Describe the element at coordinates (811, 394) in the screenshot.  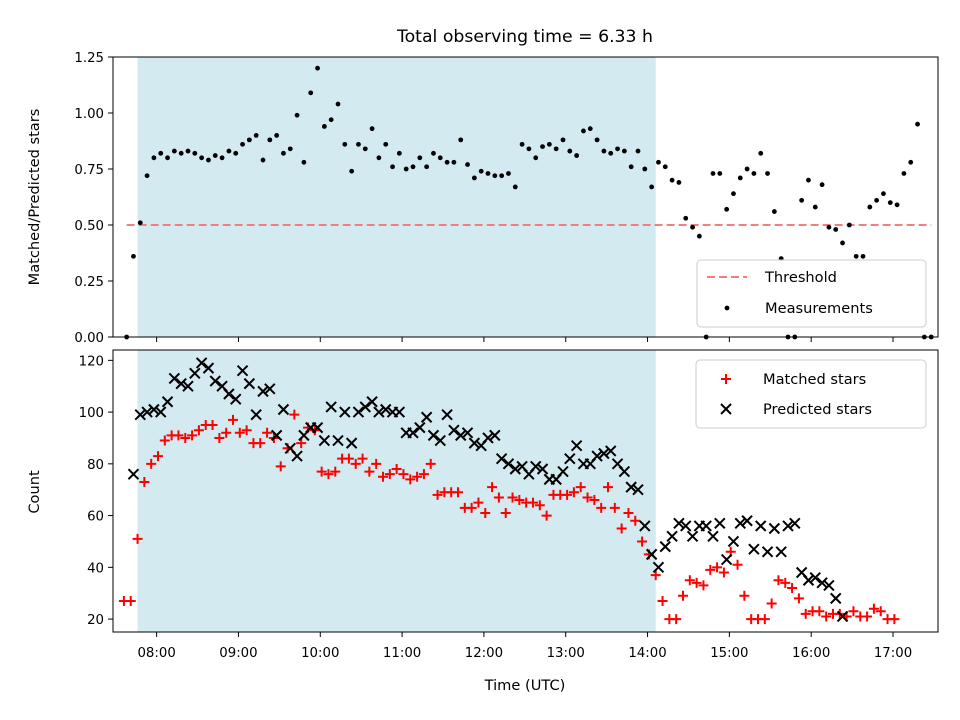
I see `count-legend: Matched stars Predicted stars` at that location.